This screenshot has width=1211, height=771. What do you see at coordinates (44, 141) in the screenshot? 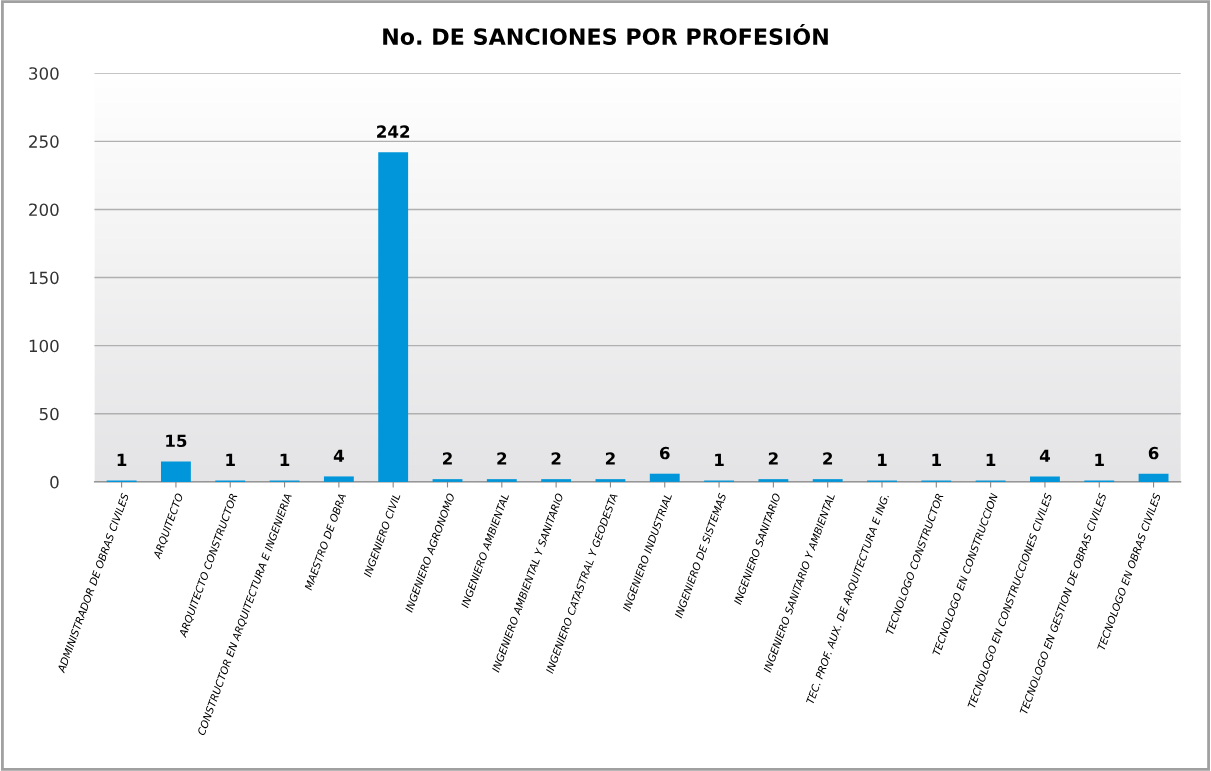
I see `y-tick-label: 250` at bounding box center [44, 141].